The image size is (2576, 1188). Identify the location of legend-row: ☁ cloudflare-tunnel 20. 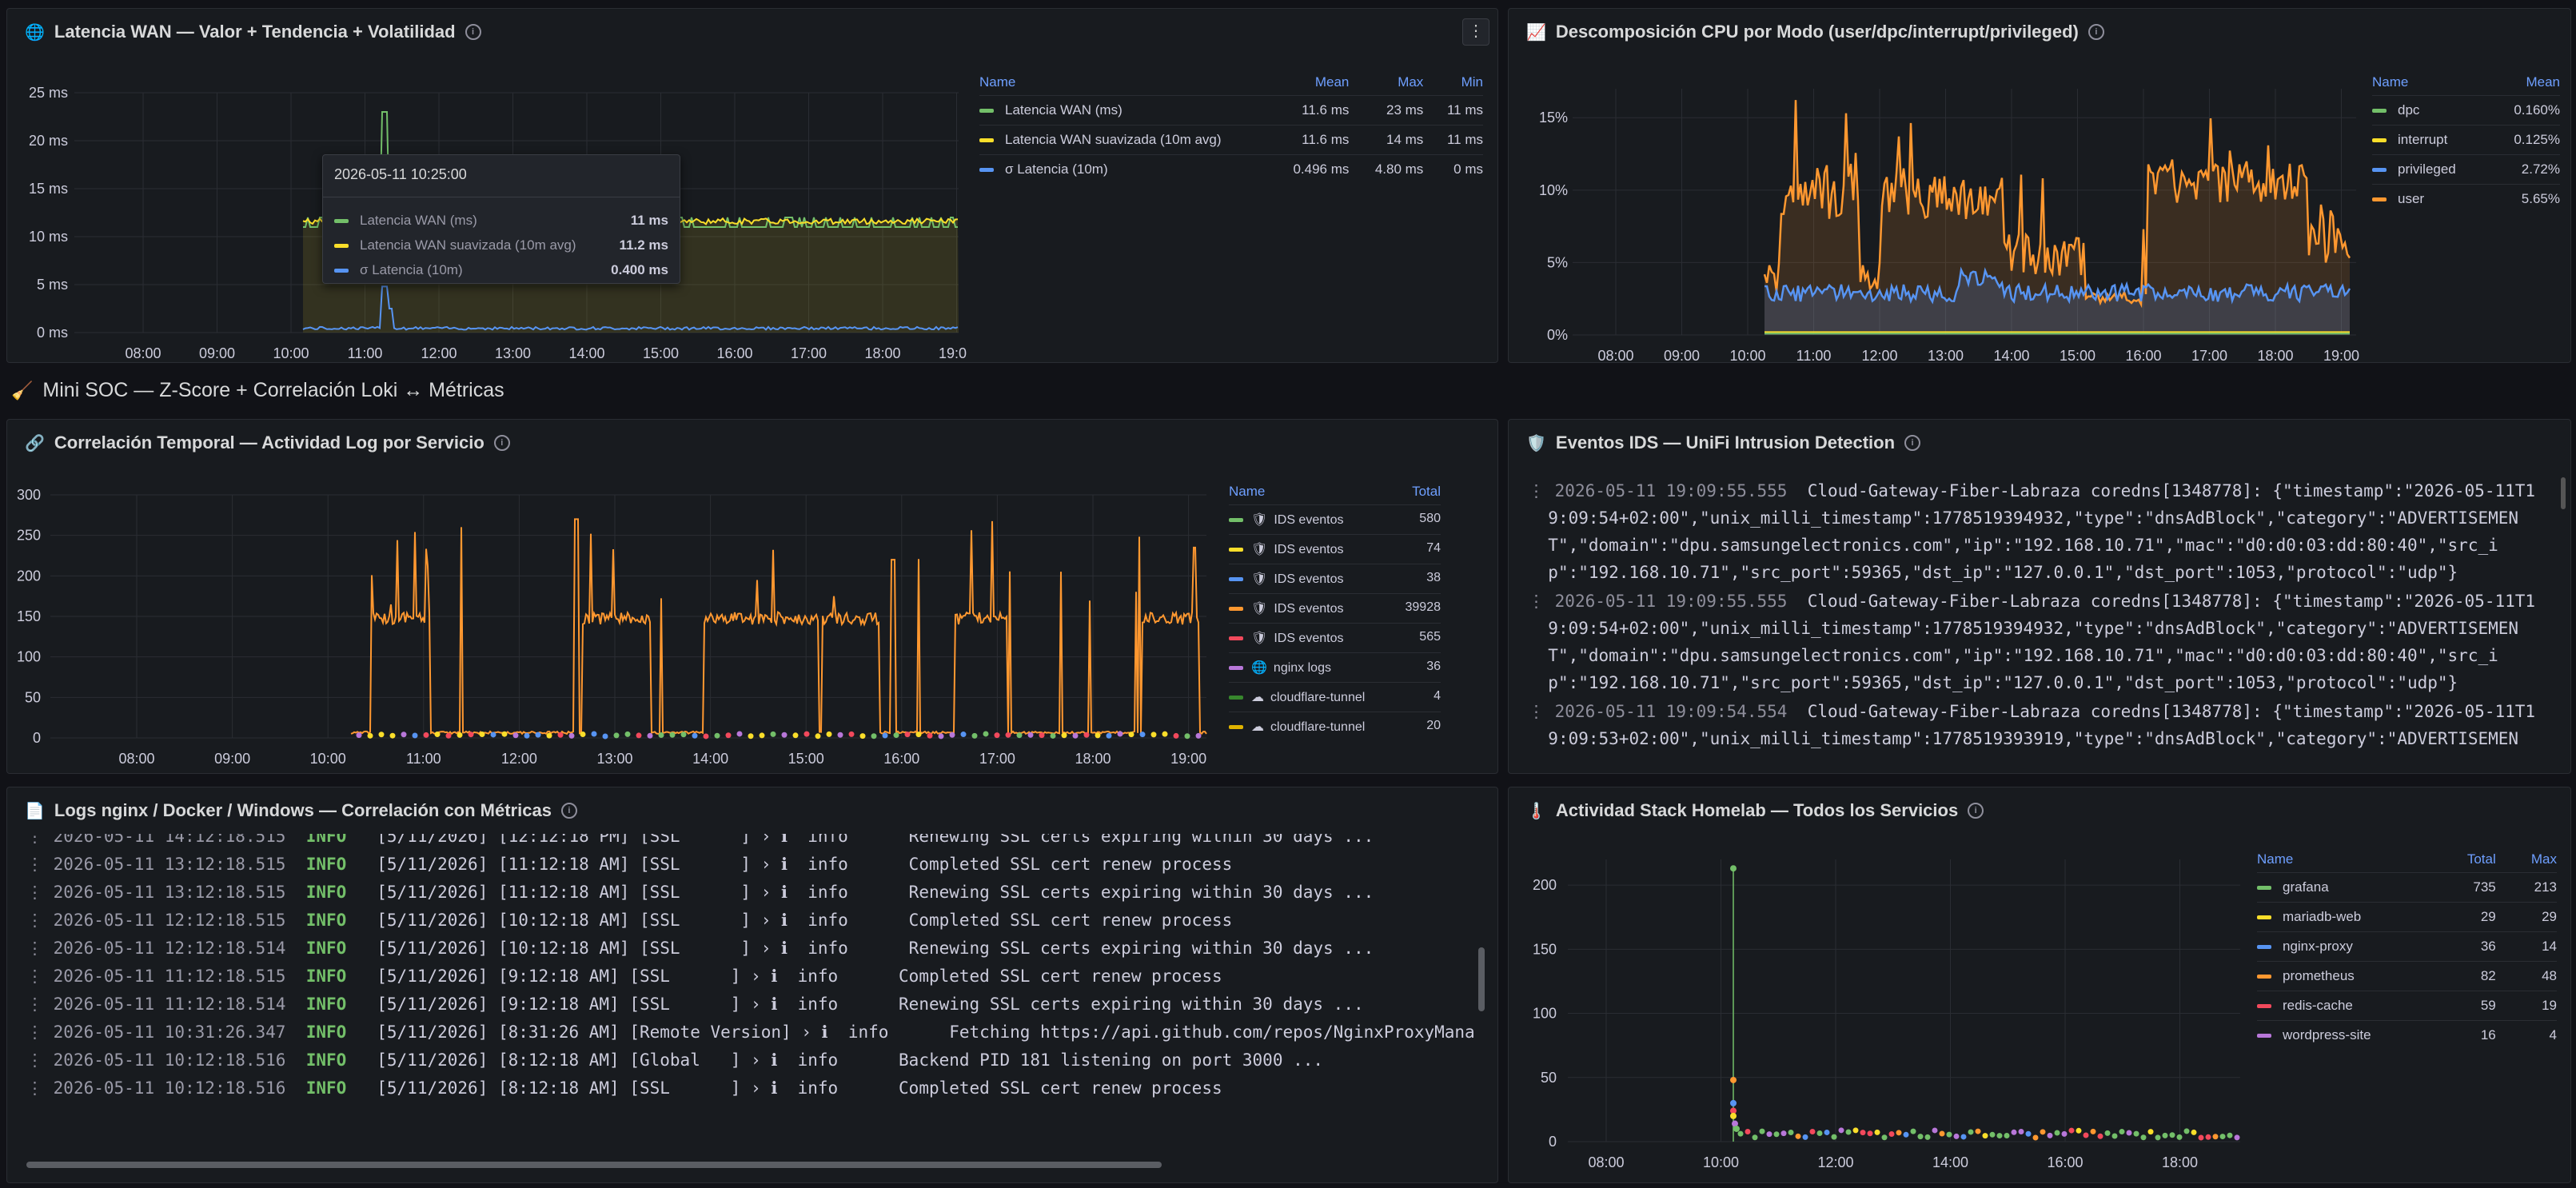
(1335, 726).